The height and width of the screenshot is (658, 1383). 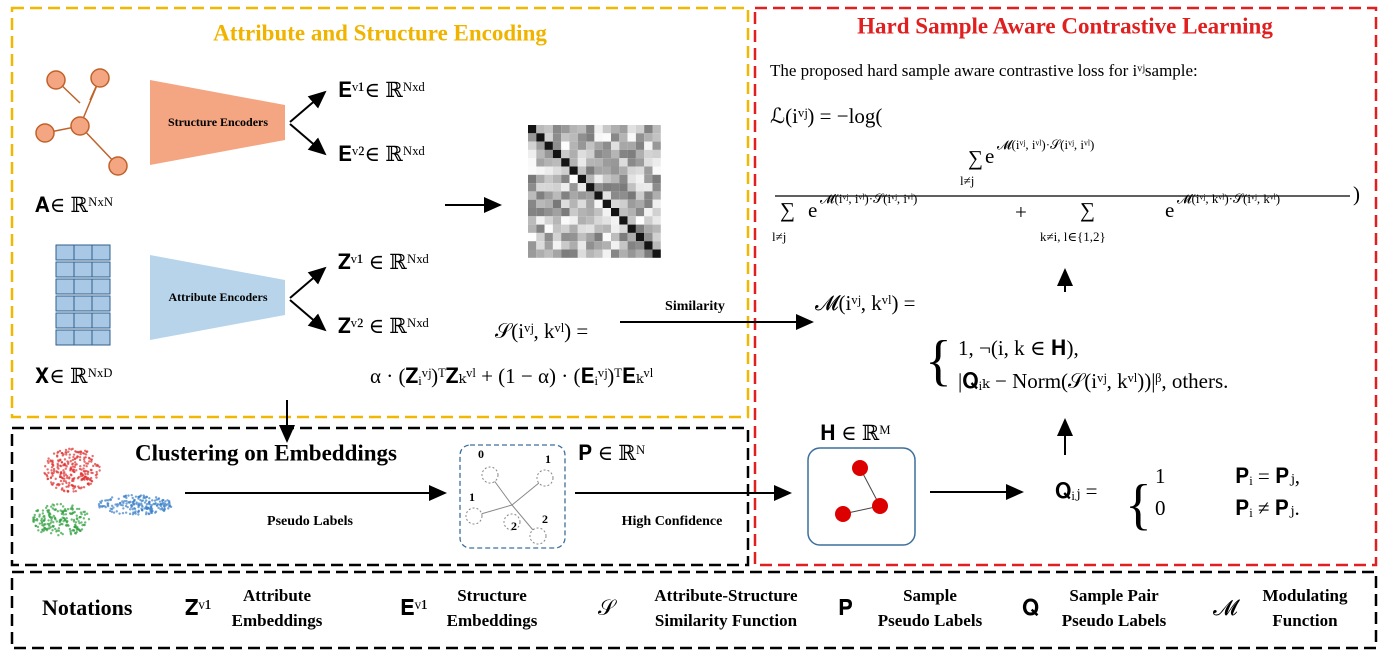 I want to click on sum: ∑, so click(x=975, y=158).